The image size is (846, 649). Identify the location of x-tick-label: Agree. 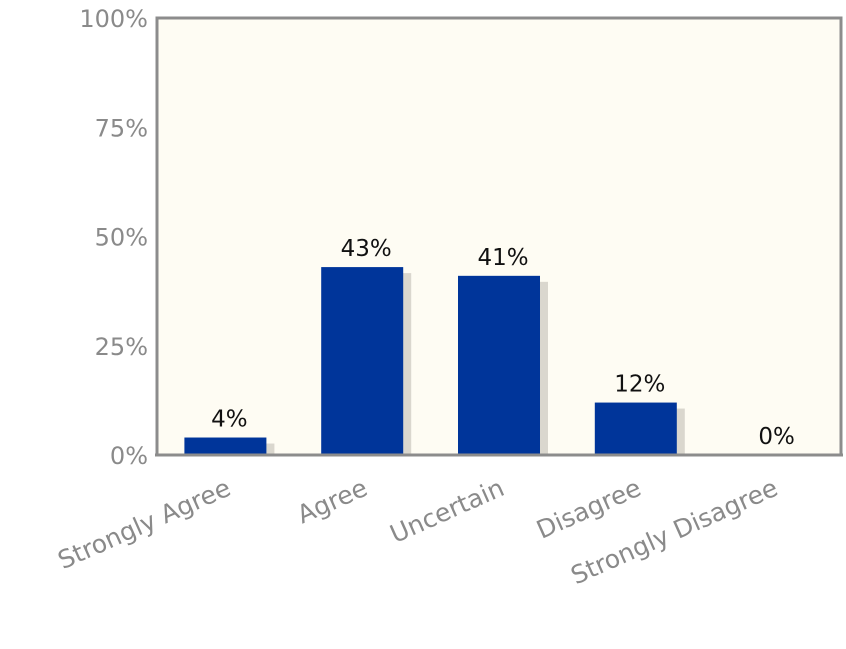
(332, 501).